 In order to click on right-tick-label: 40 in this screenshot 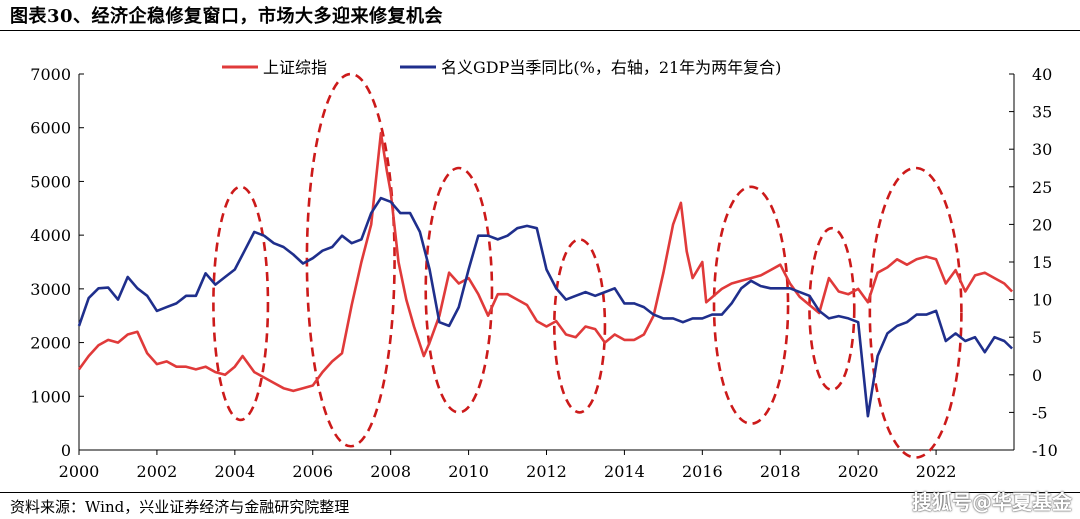, I will do `click(1042, 74)`.